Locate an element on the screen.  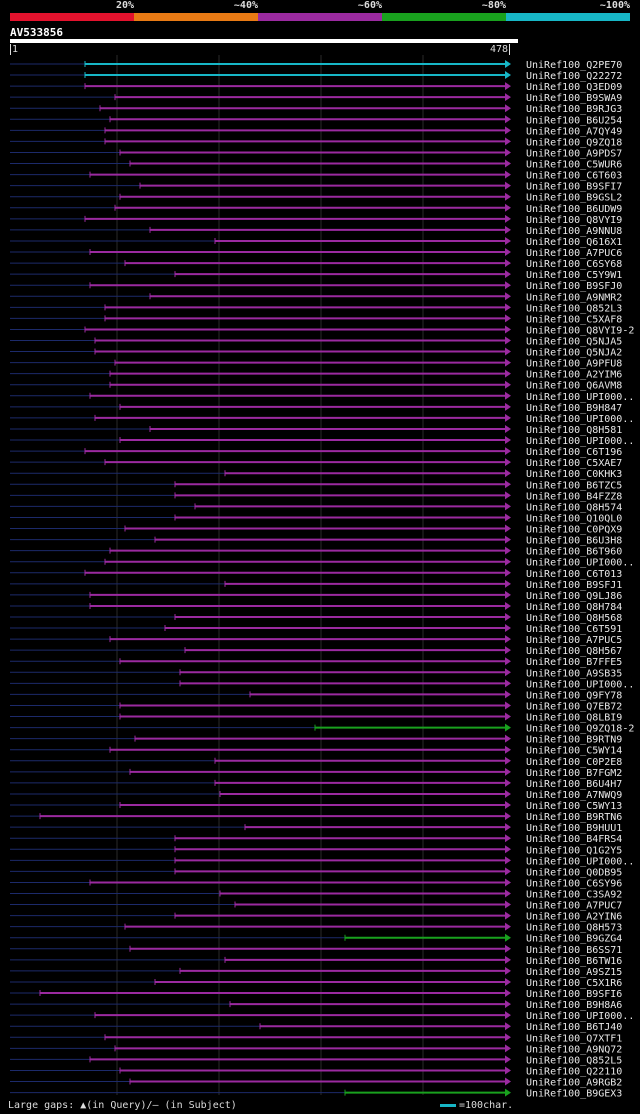
hit-label: UniRef100_B7FFE5 is located at coordinates (574, 662).